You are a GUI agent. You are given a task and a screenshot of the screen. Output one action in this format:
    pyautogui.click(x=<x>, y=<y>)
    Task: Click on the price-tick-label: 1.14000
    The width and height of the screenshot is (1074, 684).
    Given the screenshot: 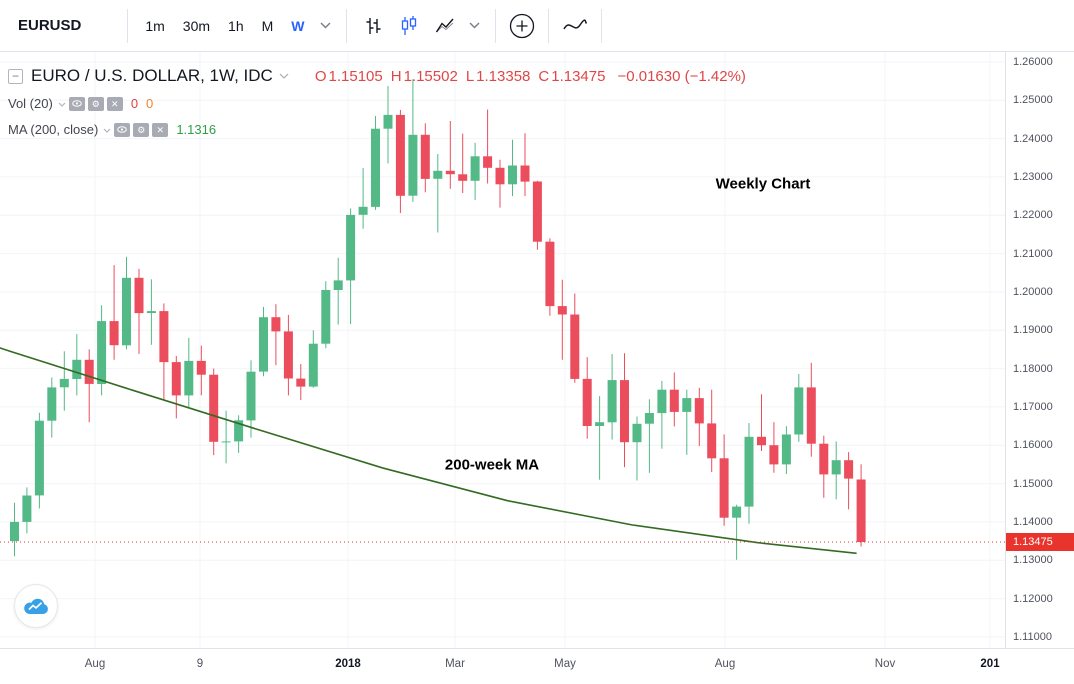 What is the action you would take?
    pyautogui.click(x=1033, y=521)
    